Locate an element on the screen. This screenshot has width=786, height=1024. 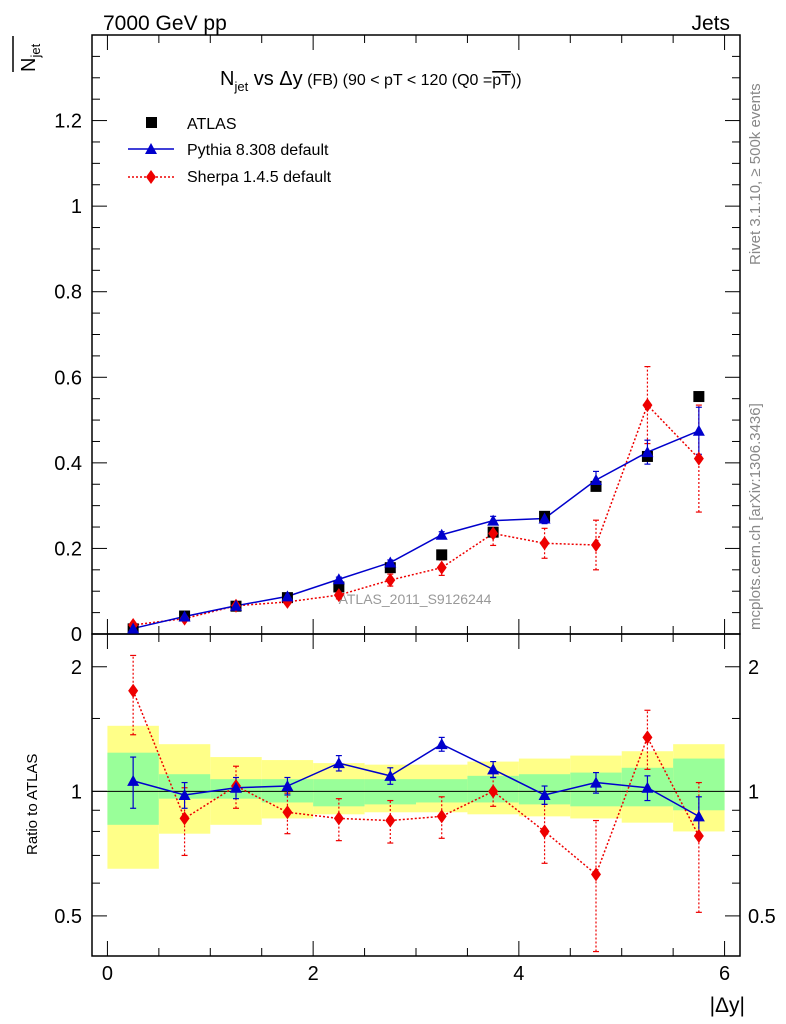
top-ytick-label: 0.8 is located at coordinates (68, 293).